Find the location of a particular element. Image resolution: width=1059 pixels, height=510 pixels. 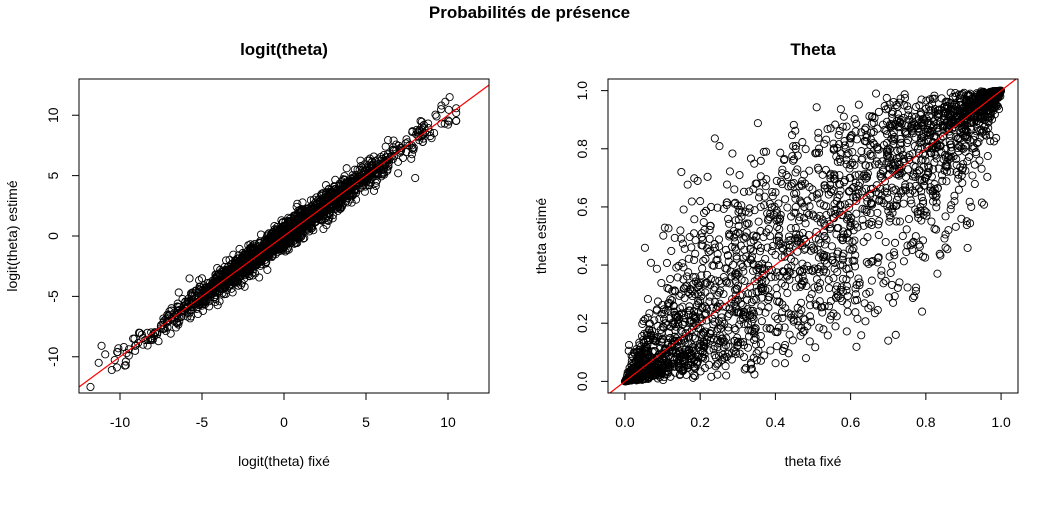

y-tick-label: -5 is located at coordinates (53, 296).